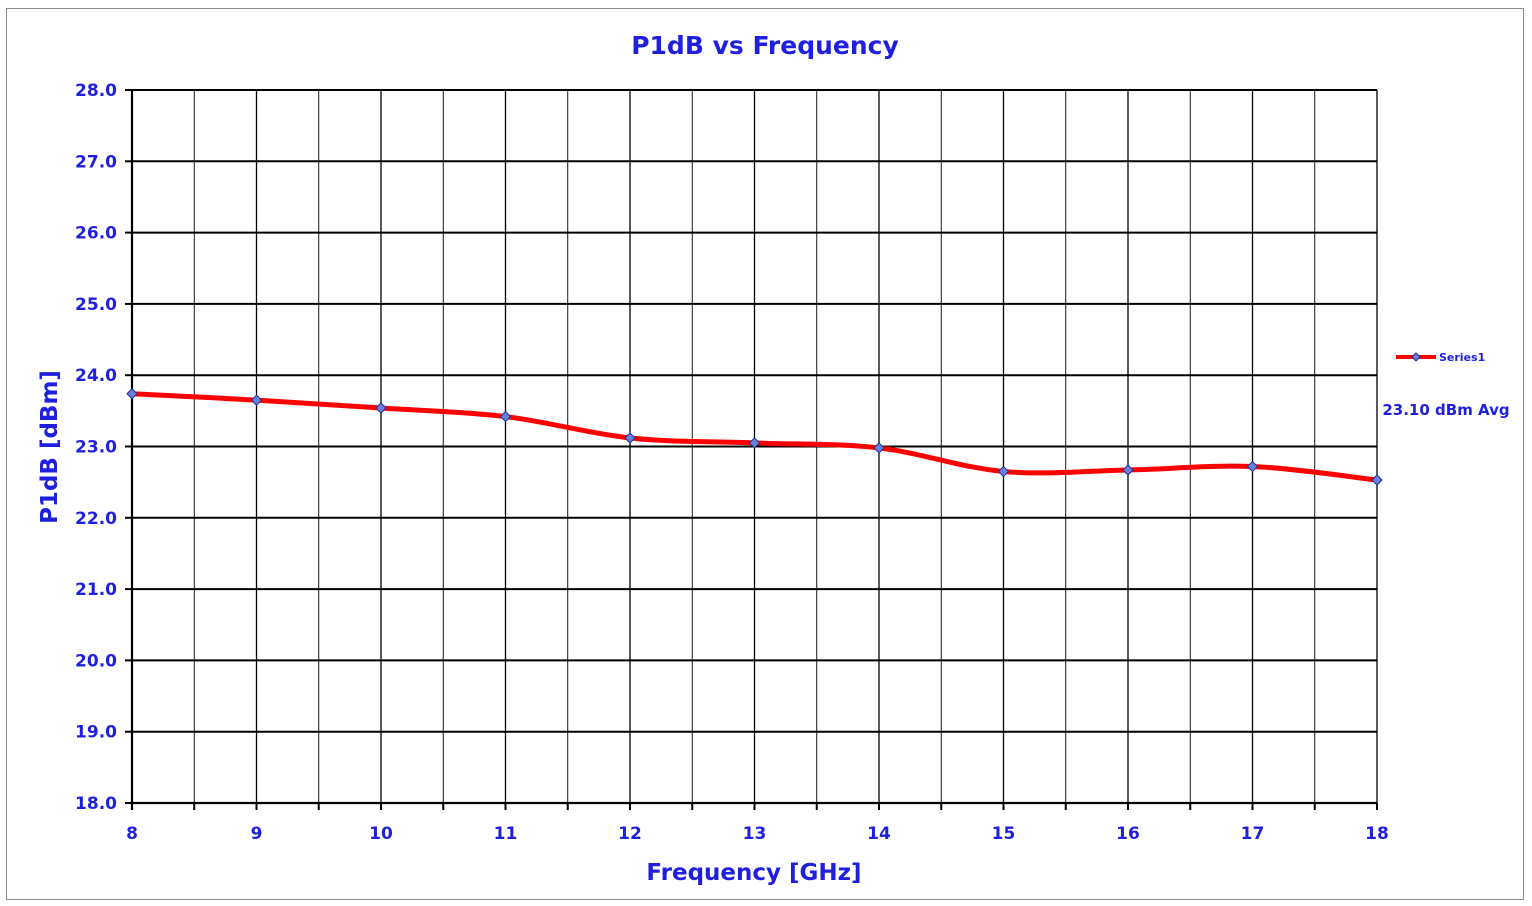 The height and width of the screenshot is (906, 1532). What do you see at coordinates (1462, 357) in the screenshot?
I see `legend-label: Series1` at bounding box center [1462, 357].